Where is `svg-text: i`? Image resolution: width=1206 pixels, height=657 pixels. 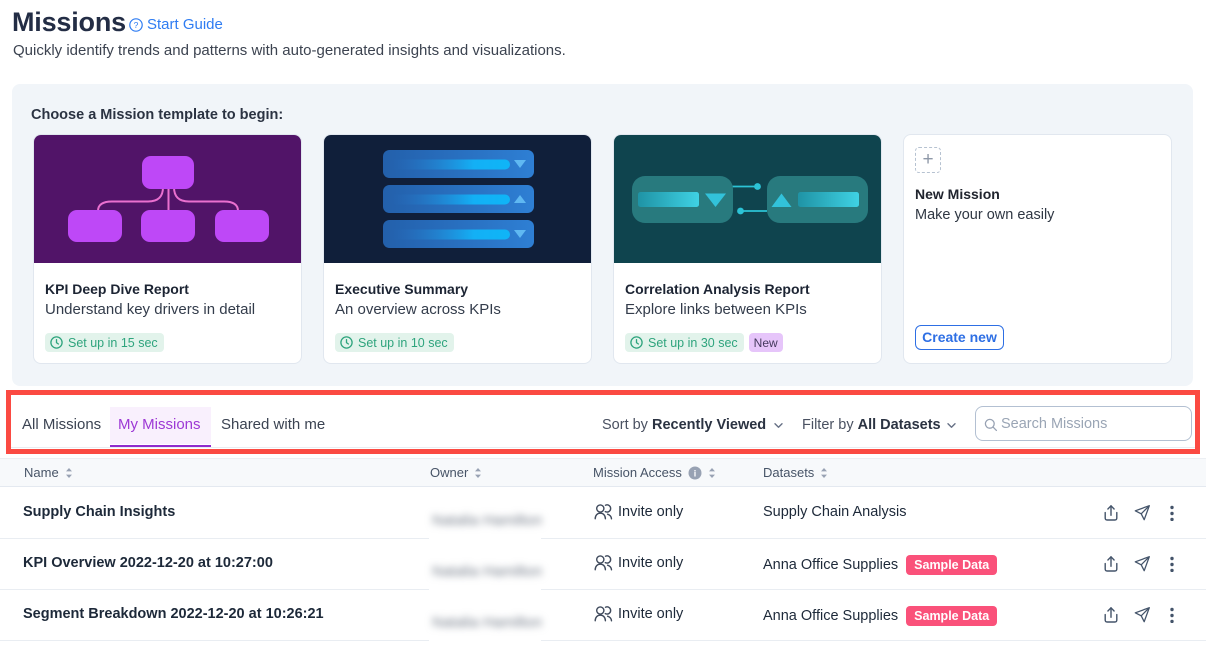
svg-text: i is located at coordinates (695, 473).